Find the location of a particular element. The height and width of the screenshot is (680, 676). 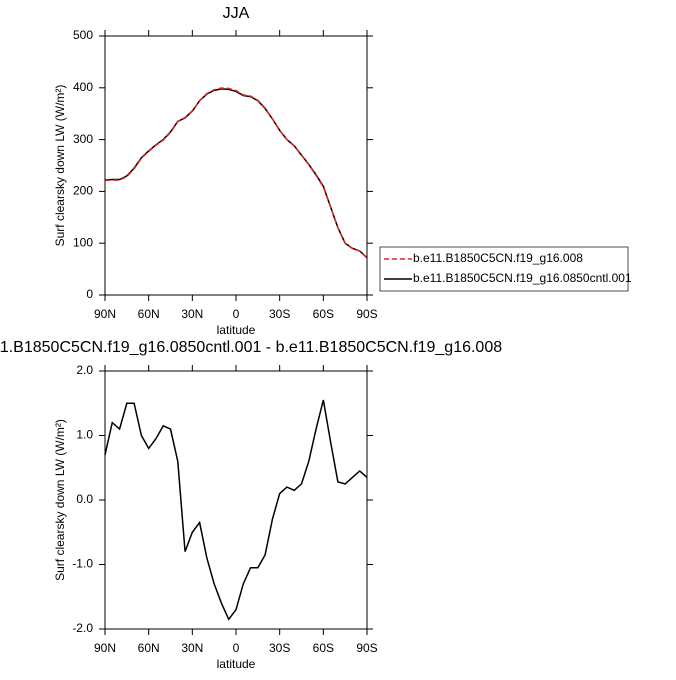

y-tick-label: -1.0 is located at coordinates (82, 564).